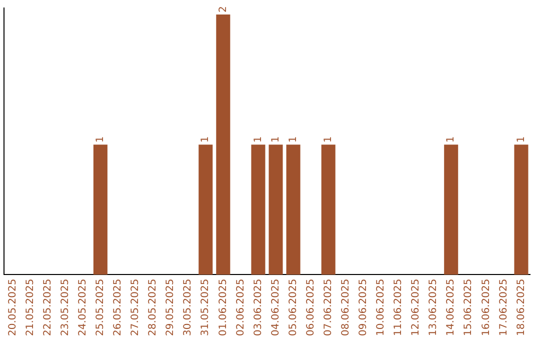 The width and height of the screenshot is (540, 340). Describe the element at coordinates (240, 307) in the screenshot. I see `x-tick-label: 02.06.2025` at that location.